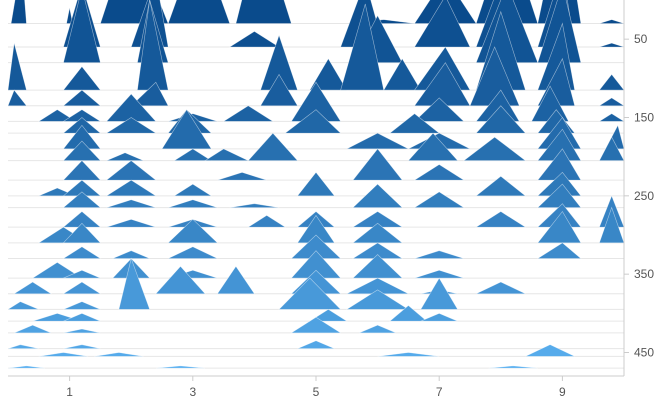 Image resolution: width=656 pixels, height=407 pixels. What do you see at coordinates (316, 392) in the screenshot?
I see `x-tick-label: 5` at bounding box center [316, 392].